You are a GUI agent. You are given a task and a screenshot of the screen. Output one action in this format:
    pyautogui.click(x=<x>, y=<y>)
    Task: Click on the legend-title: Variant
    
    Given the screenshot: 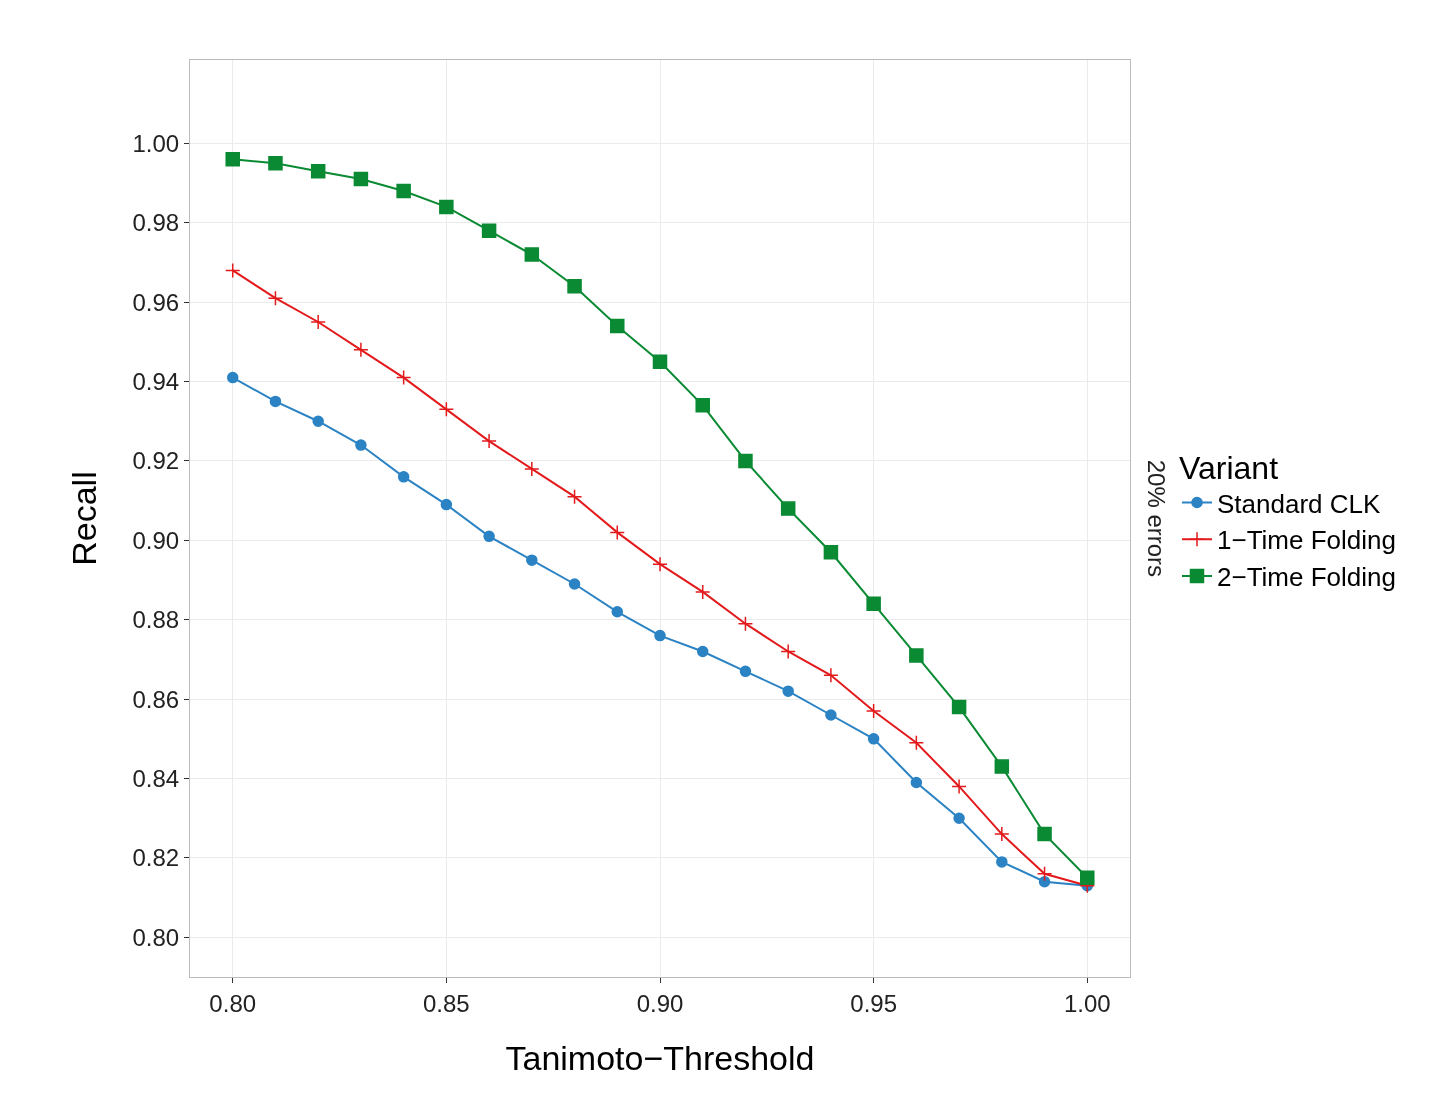 What is the action you would take?
    pyautogui.click(x=1229, y=468)
    